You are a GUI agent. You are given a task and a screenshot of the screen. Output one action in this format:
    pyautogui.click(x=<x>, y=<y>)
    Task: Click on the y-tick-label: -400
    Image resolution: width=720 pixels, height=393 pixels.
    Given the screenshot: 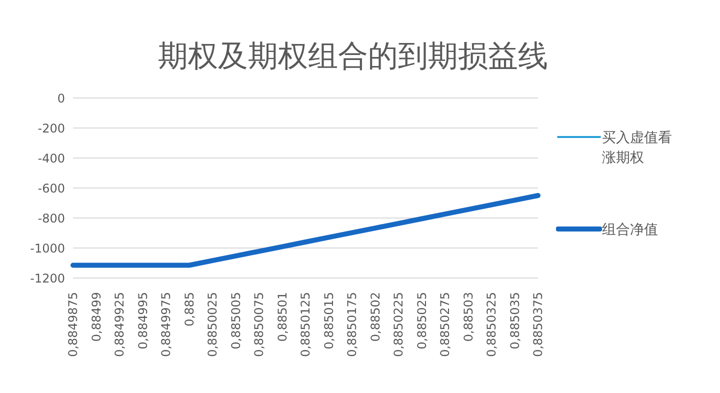 What is the action you would take?
    pyautogui.click(x=51, y=158)
    